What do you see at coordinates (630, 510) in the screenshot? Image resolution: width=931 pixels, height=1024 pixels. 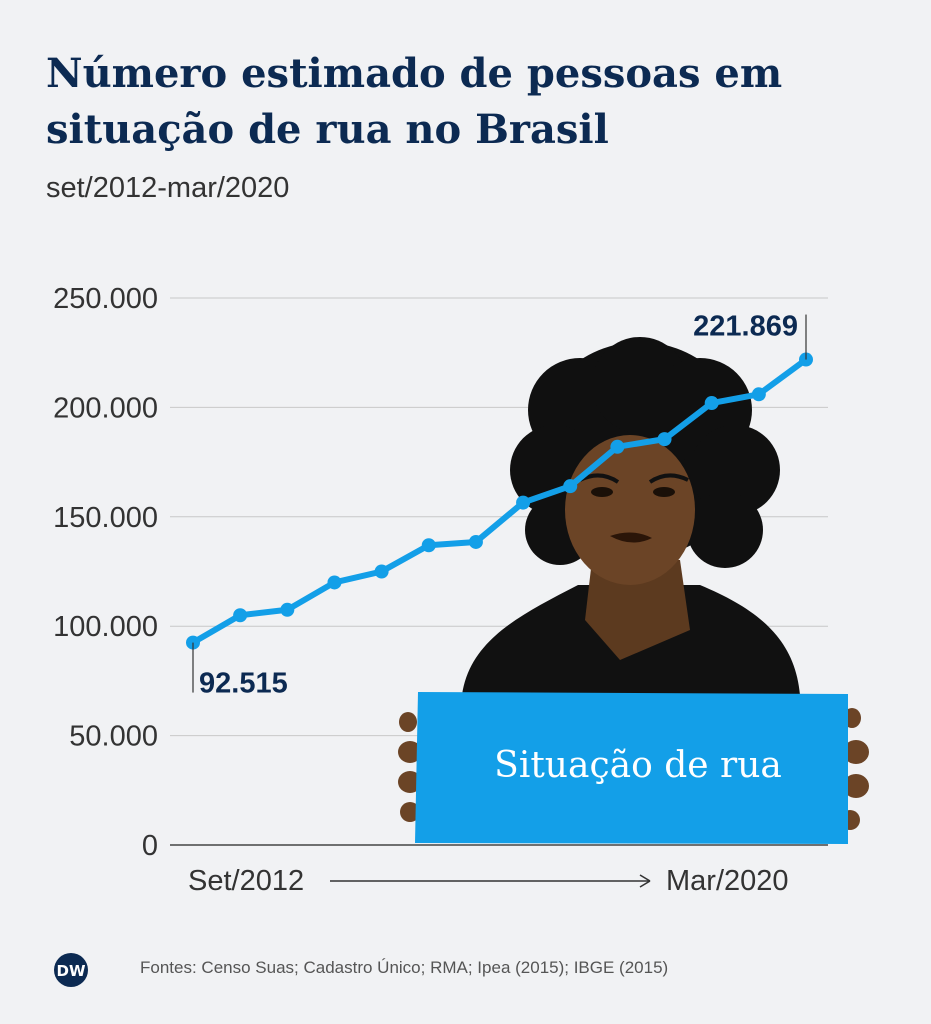 I see `face` at bounding box center [630, 510].